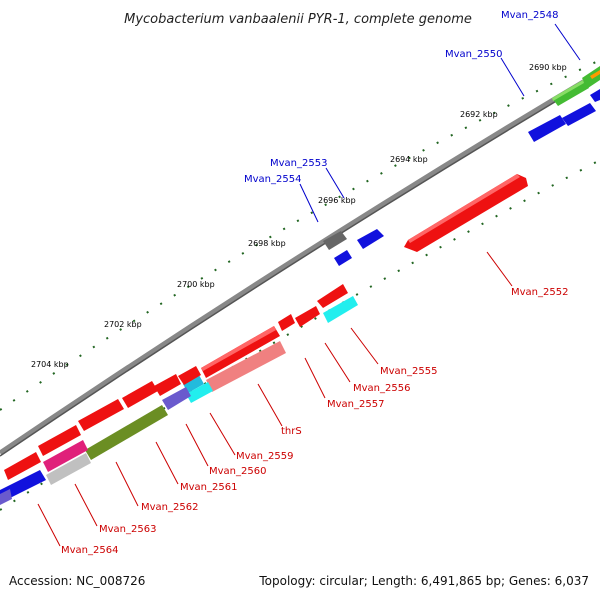  I want to click on scale-label-2698: 2698 kbp, so click(267, 243).